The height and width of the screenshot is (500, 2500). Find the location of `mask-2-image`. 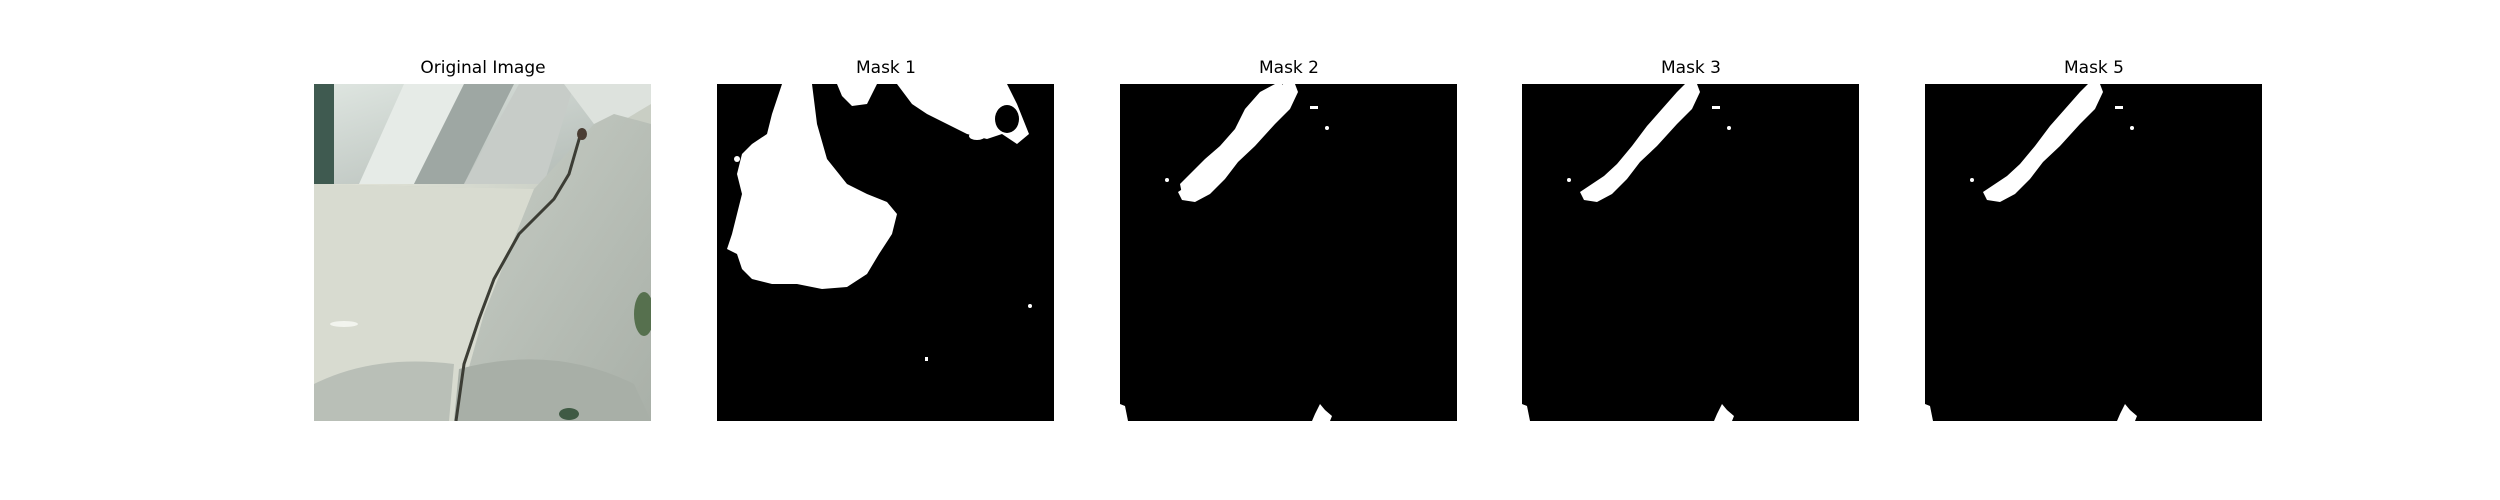

mask-2-image is located at coordinates (1288, 252).